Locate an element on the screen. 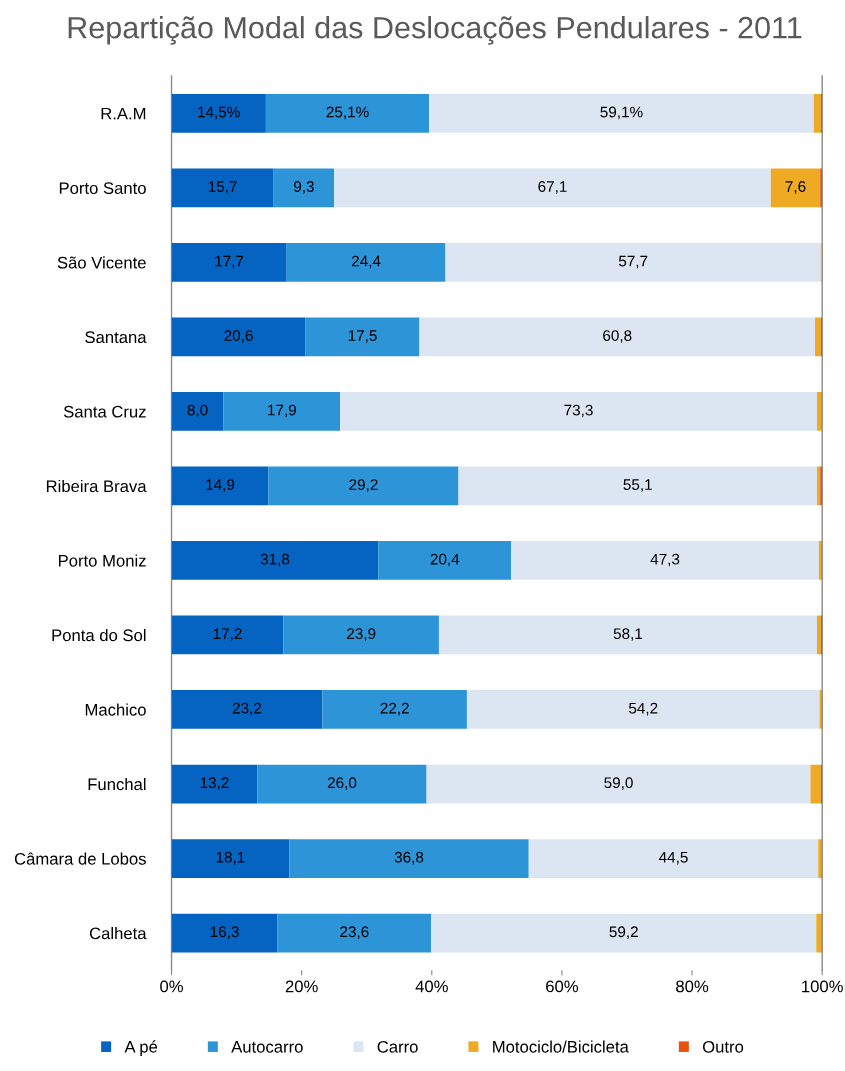 This screenshot has height=1071, width=845. y-tick-label: R.A.M is located at coordinates (123, 113).